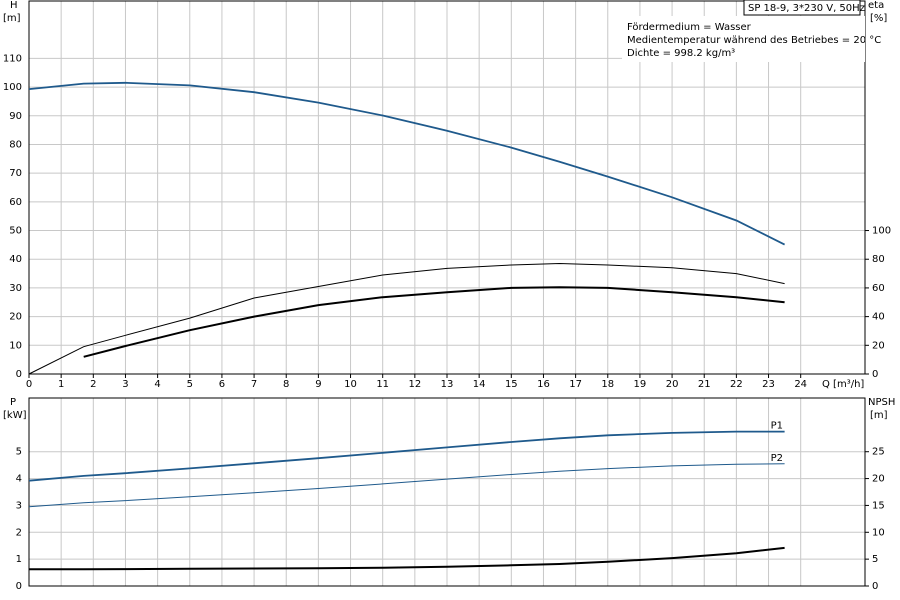 Image resolution: width=900 pixels, height=600 pixels. What do you see at coordinates (61, 384) in the screenshot?
I see `x-tick-label: 1` at bounding box center [61, 384].